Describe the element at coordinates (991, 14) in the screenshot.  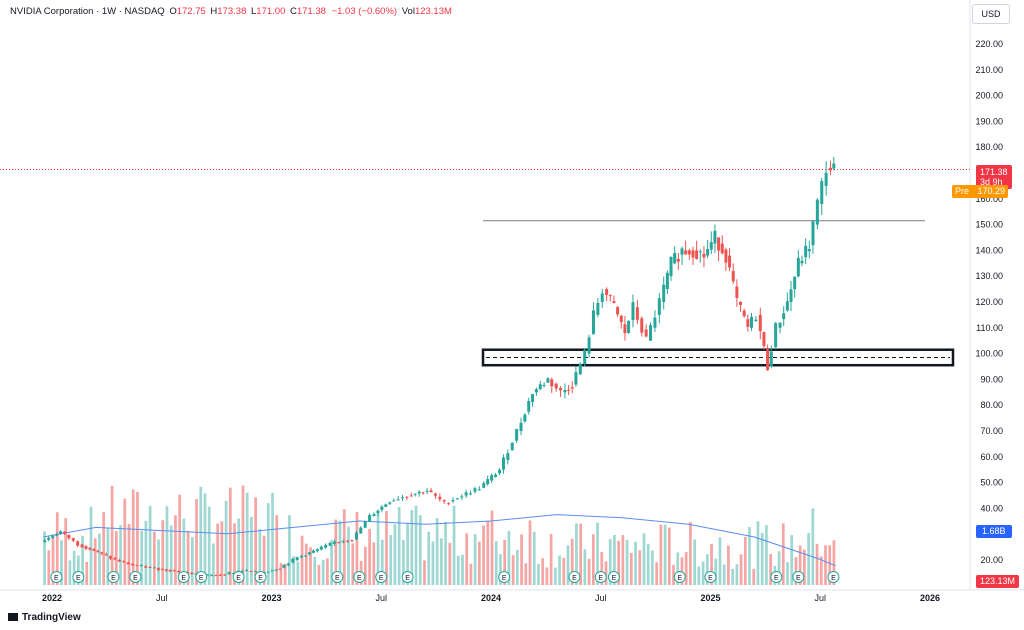
I see `currency-button: USD` at that location.